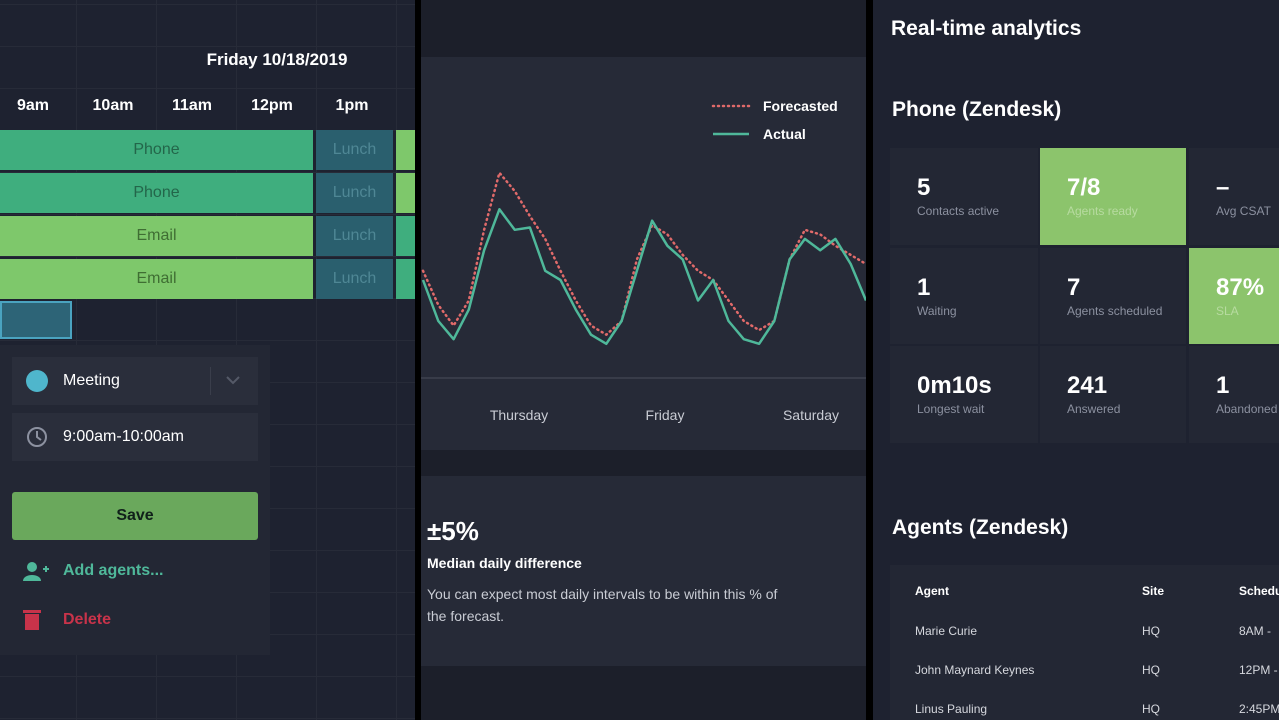 Image resolution: width=1279 pixels, height=720 pixels. I want to click on hour-label: 2pm, so click(403, 106).